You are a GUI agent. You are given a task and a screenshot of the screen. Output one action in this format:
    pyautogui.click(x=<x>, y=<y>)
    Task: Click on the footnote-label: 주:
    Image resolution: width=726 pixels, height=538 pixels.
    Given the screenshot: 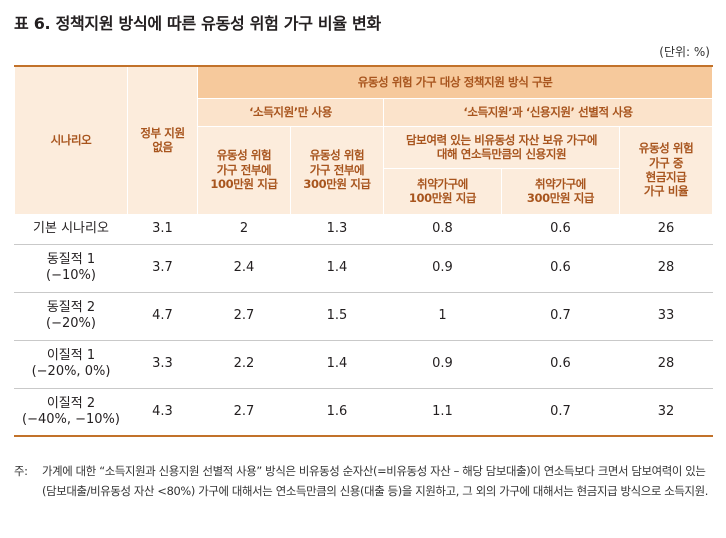 What is the action you would take?
    pyautogui.click(x=21, y=471)
    